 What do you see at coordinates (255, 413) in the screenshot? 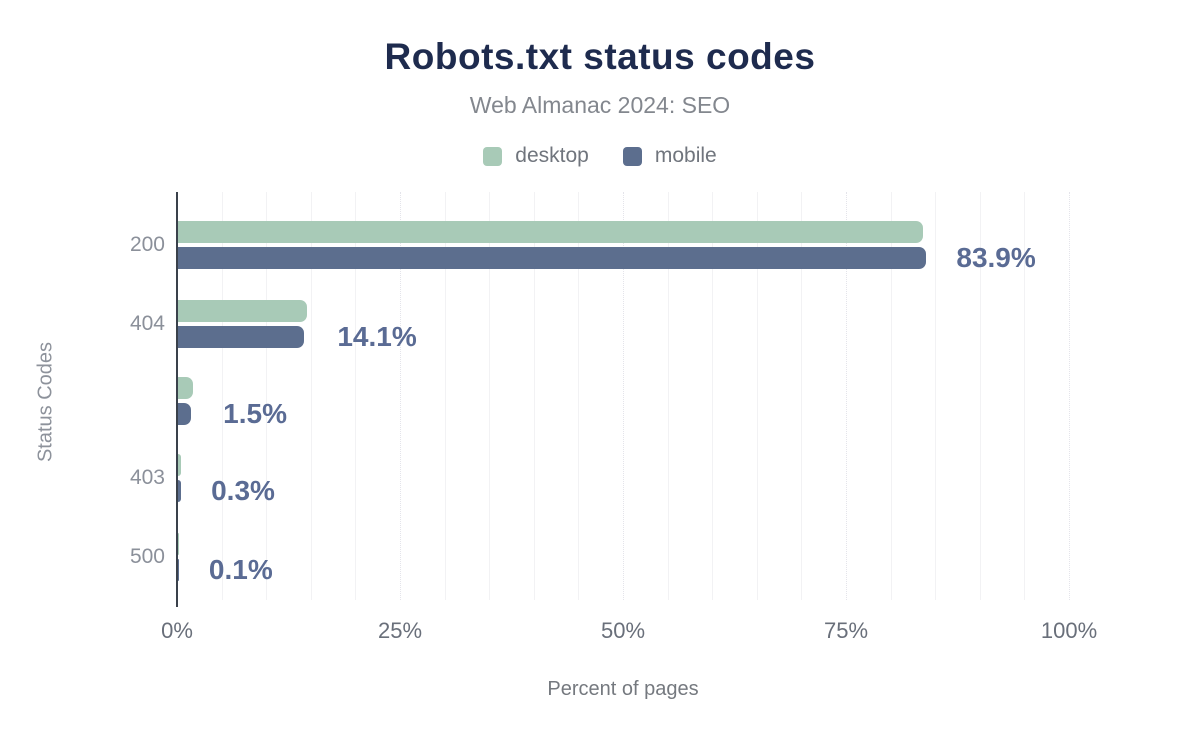
I see `value-label-blank: 1.5%` at bounding box center [255, 413].